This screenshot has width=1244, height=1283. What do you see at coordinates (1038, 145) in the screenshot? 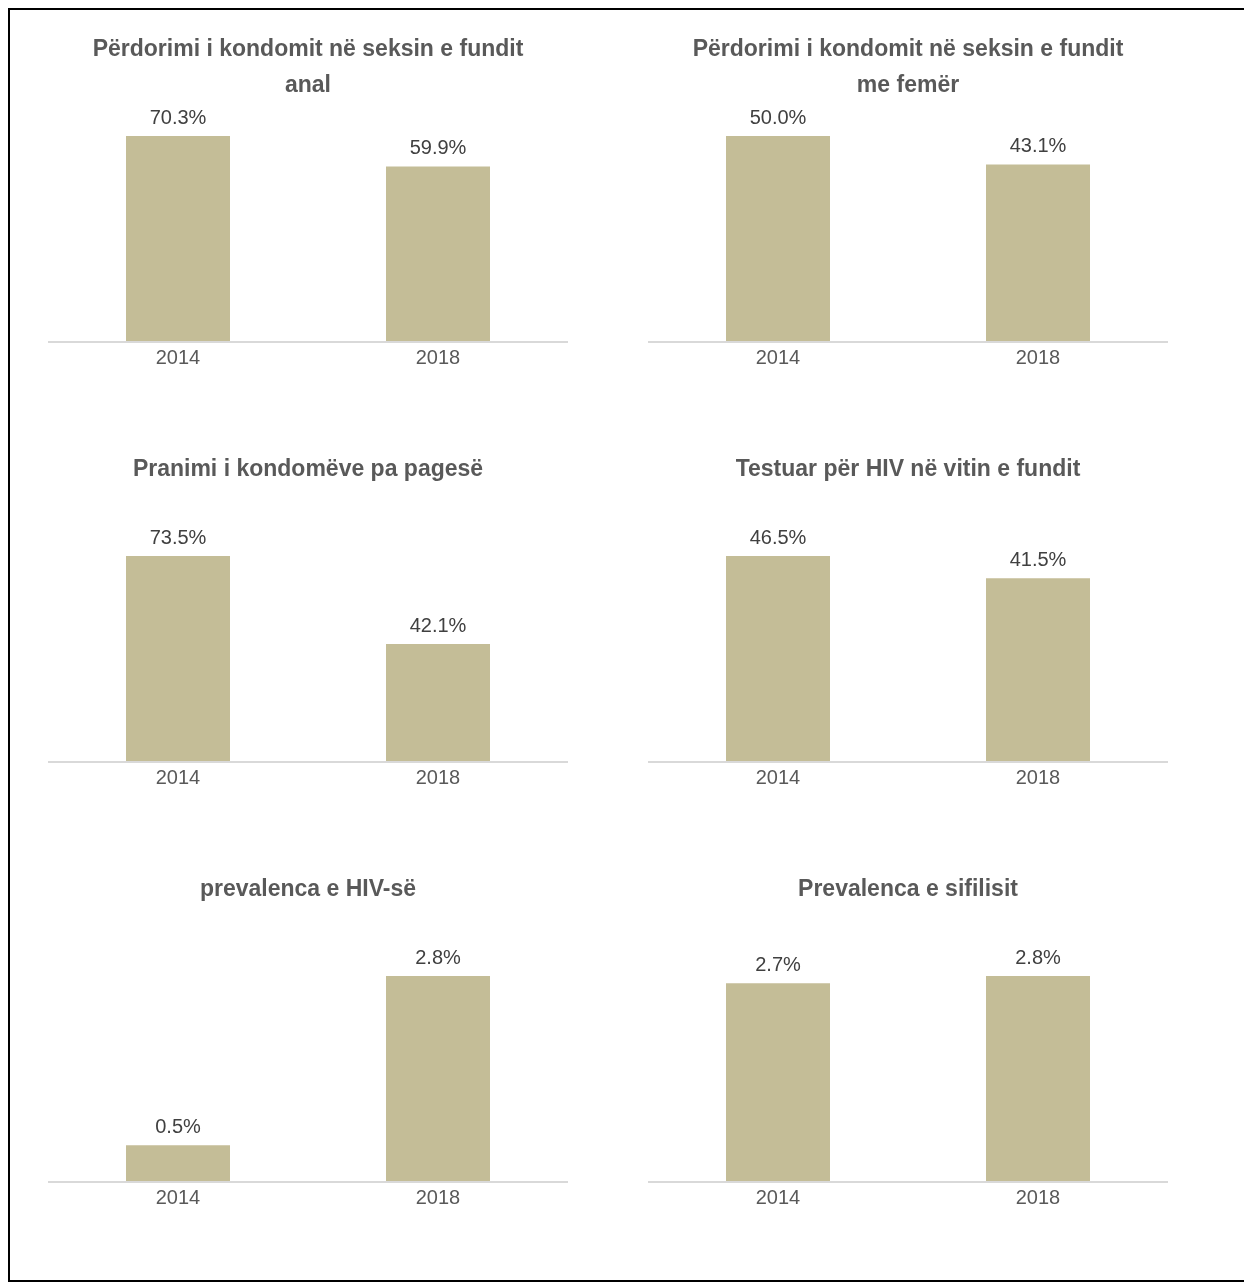
I see `data-label: 43.1%` at bounding box center [1038, 145].